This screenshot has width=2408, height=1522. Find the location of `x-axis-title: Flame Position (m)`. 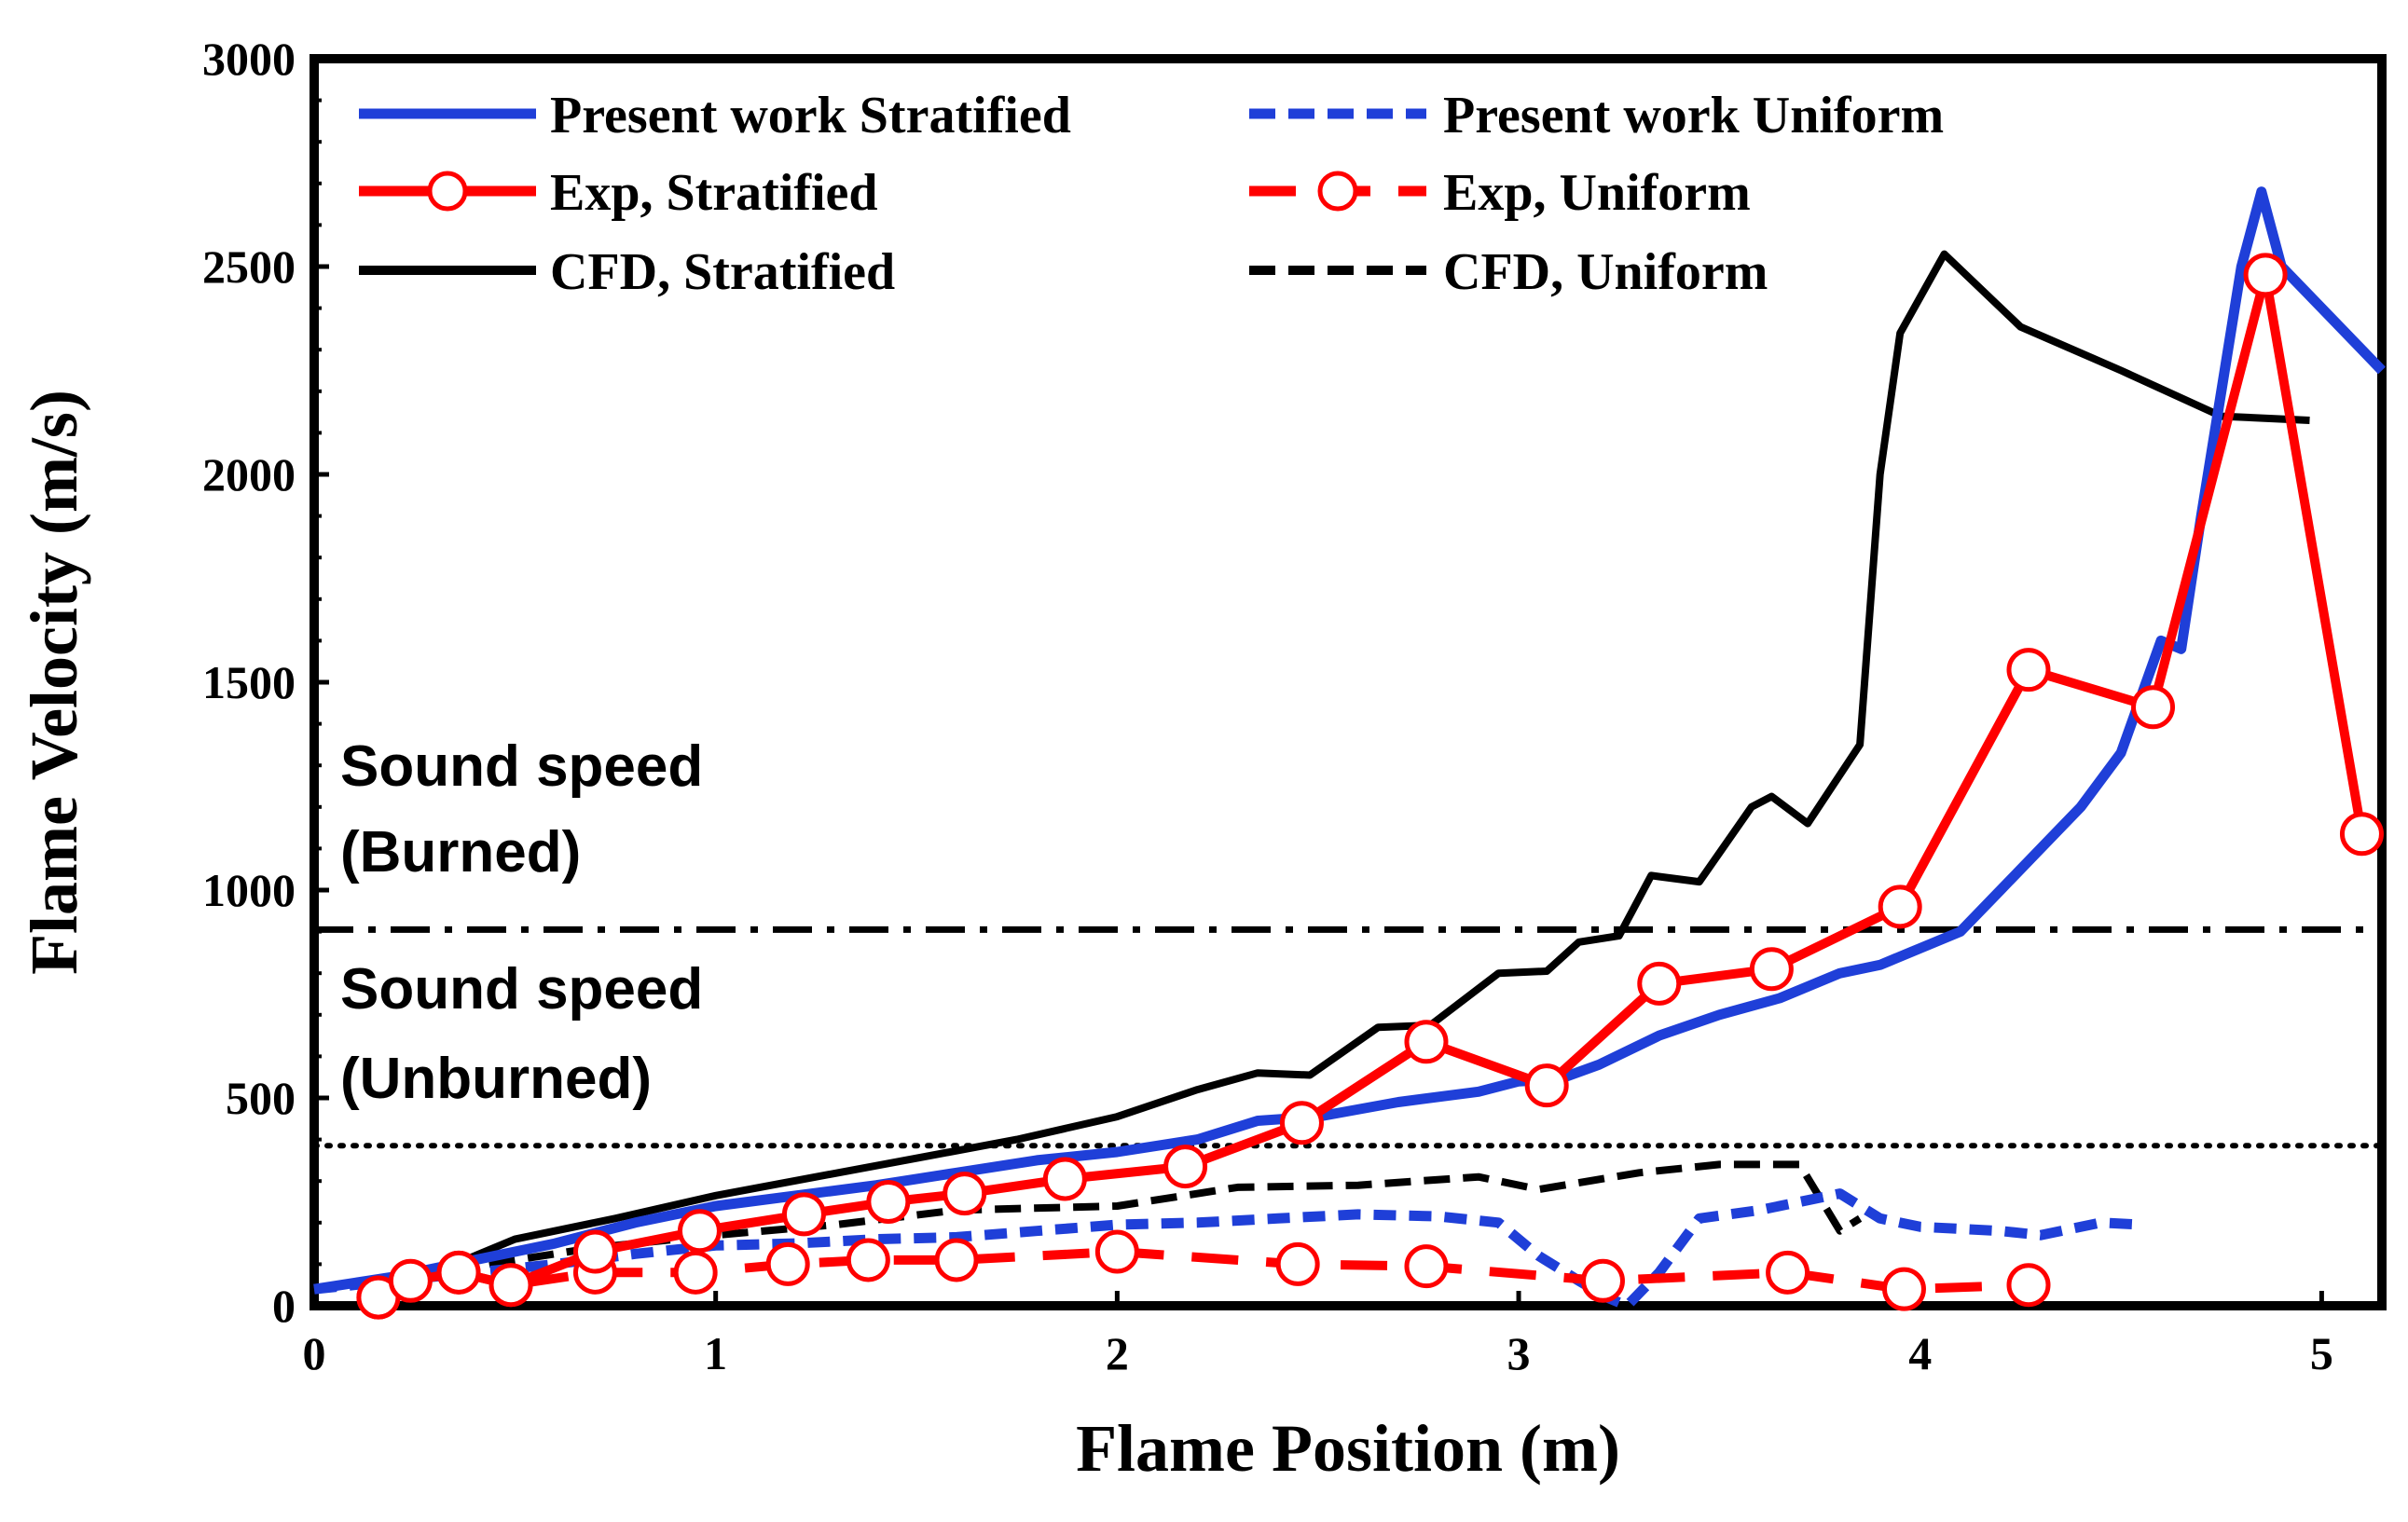

x-axis-title: Flame Position (m) is located at coordinates (1348, 1449).